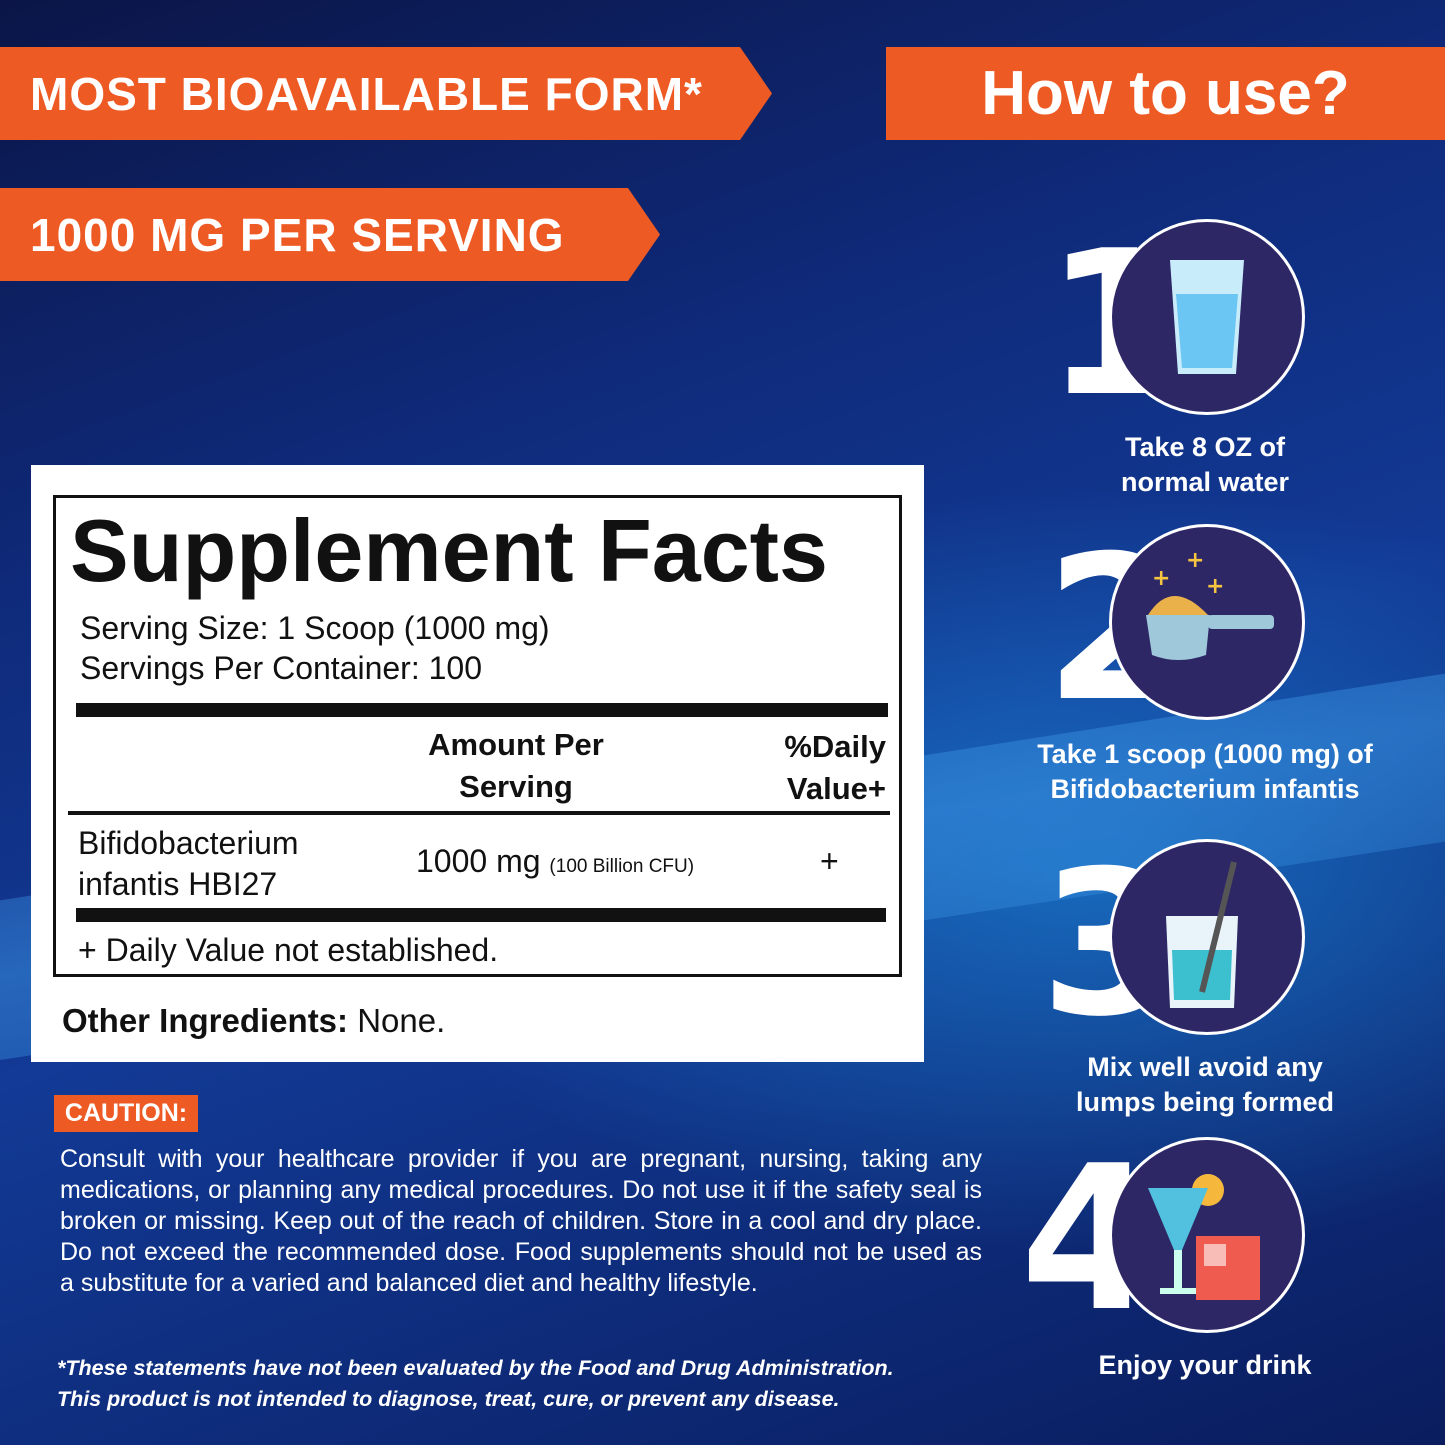 Image resolution: width=1445 pixels, height=1445 pixels. I want to click on step-line: Enjoy your drink, so click(1205, 1365).